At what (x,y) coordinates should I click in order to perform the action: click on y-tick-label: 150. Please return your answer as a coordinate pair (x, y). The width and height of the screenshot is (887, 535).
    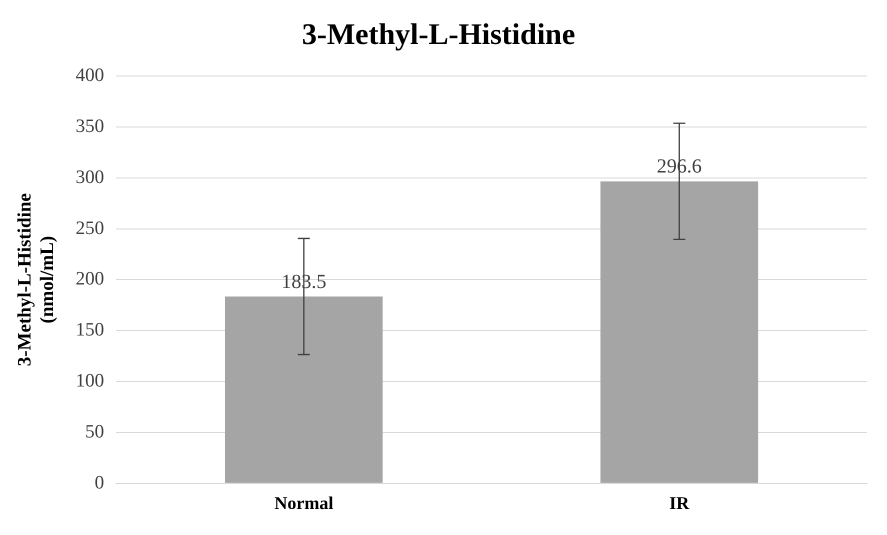
    Looking at the image, I should click on (90, 330).